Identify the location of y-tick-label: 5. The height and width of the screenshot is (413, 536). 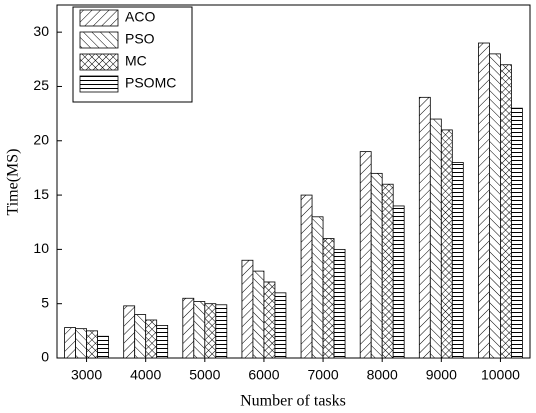
(45, 302).